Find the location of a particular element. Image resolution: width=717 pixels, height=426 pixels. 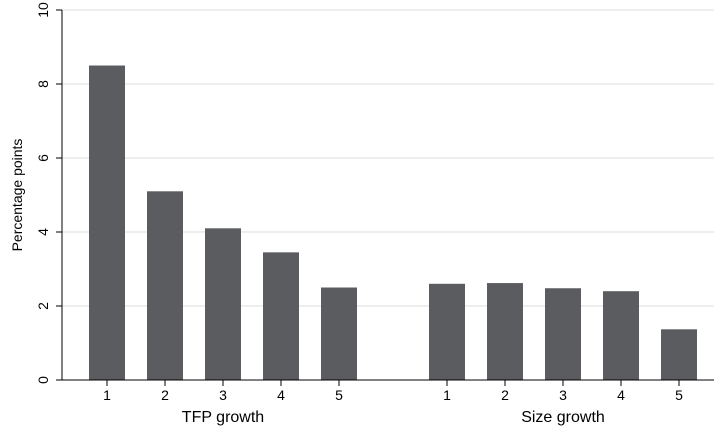

y-tick-label: 10 is located at coordinates (43, 10).